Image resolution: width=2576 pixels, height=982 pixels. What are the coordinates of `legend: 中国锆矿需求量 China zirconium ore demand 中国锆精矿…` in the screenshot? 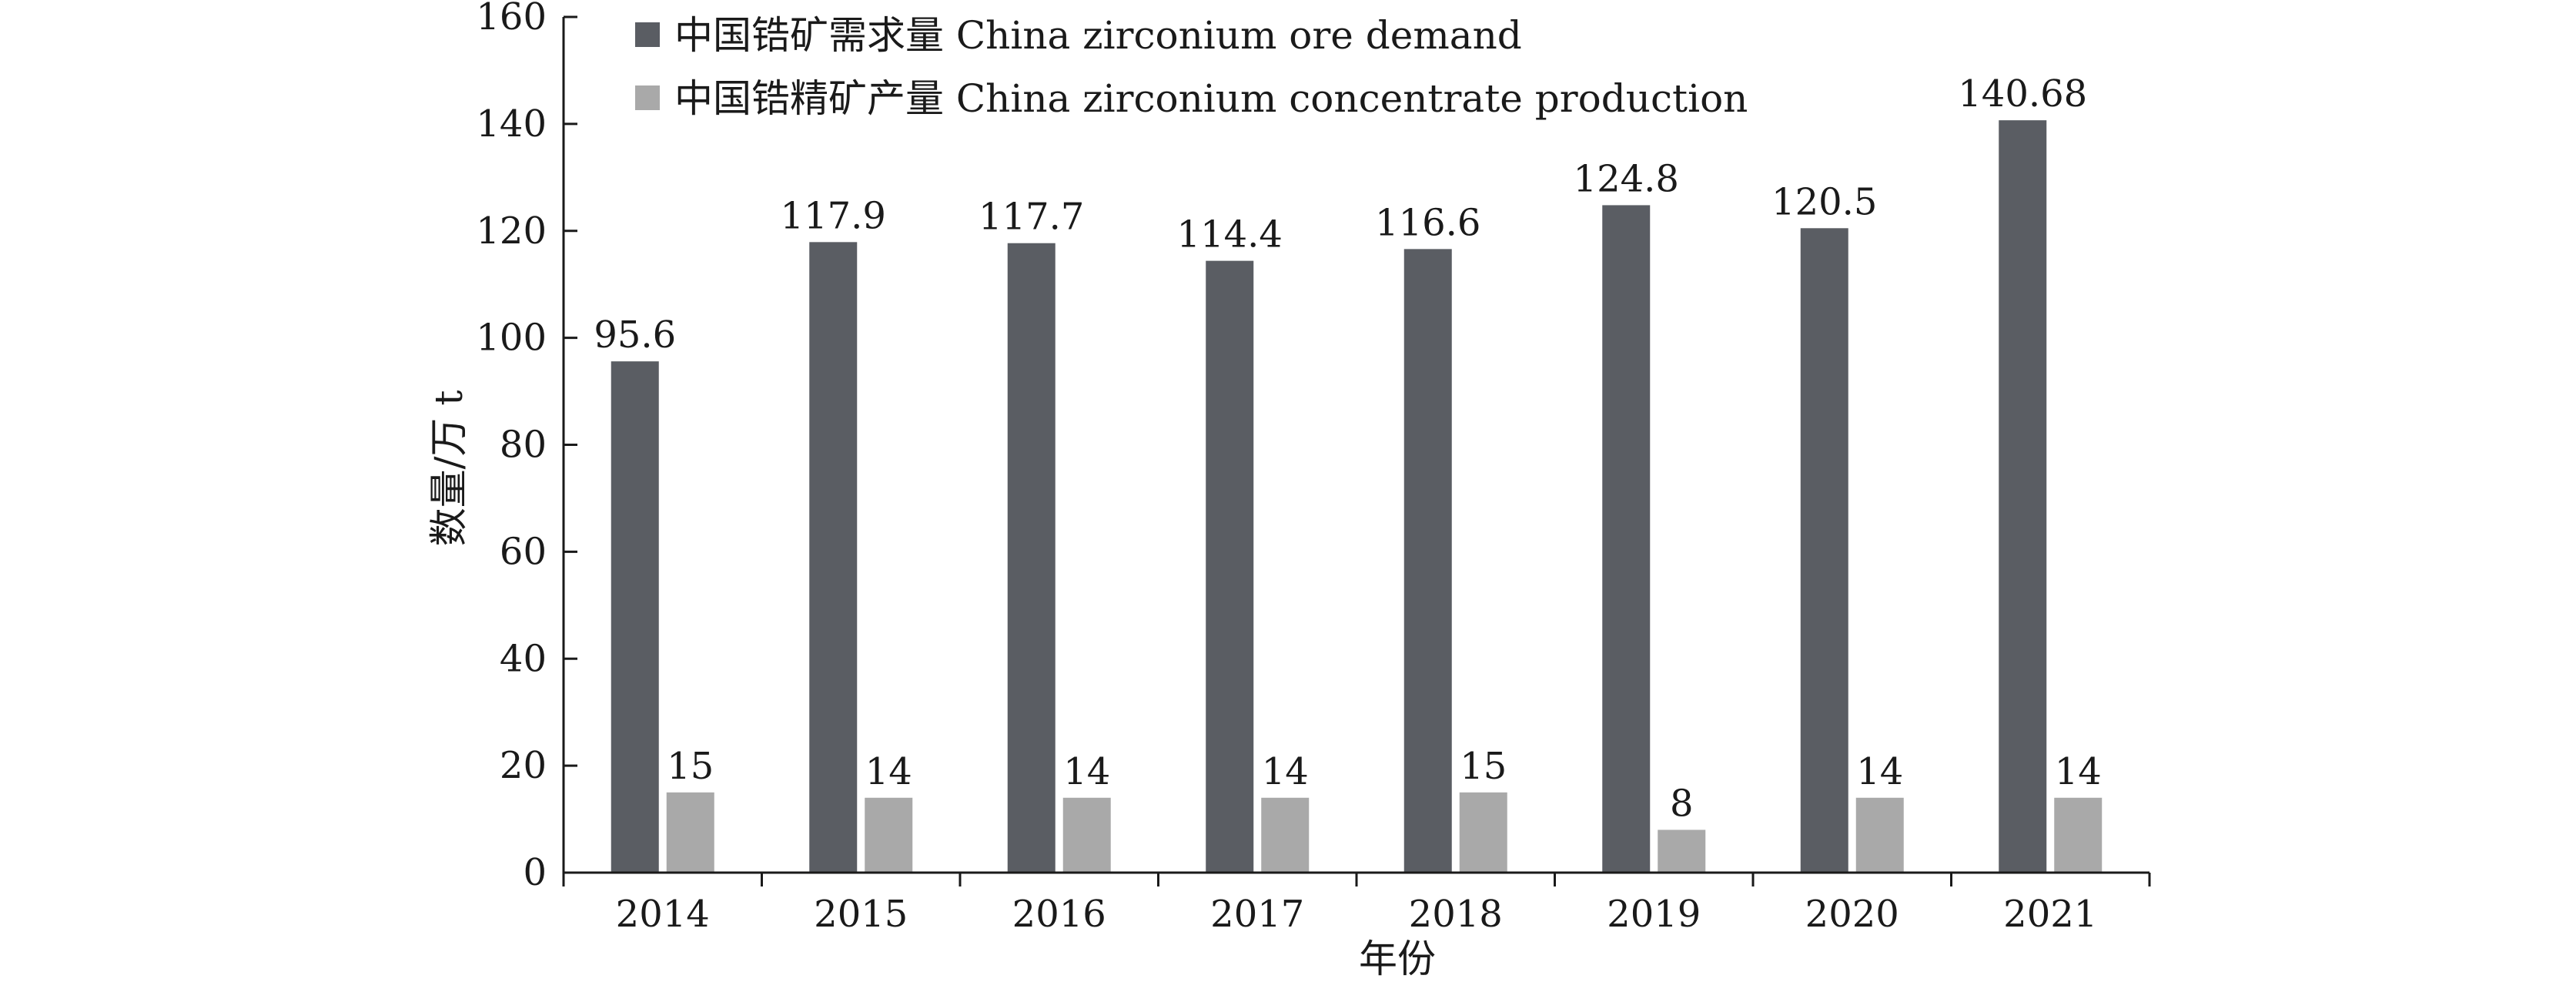 It's located at (1192, 67).